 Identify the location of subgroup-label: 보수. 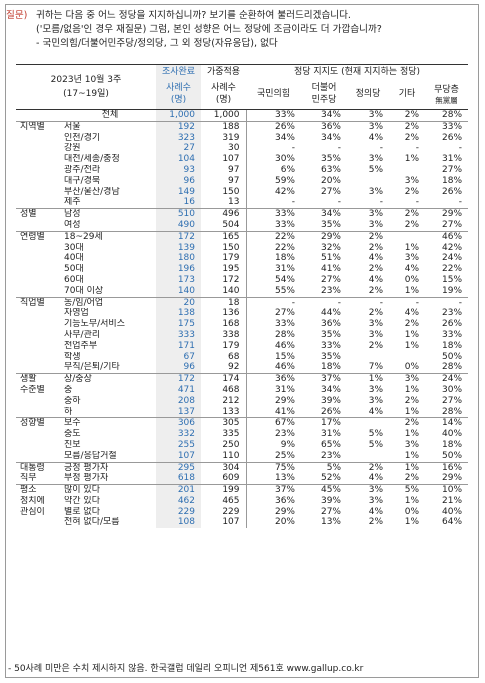
(109, 423).